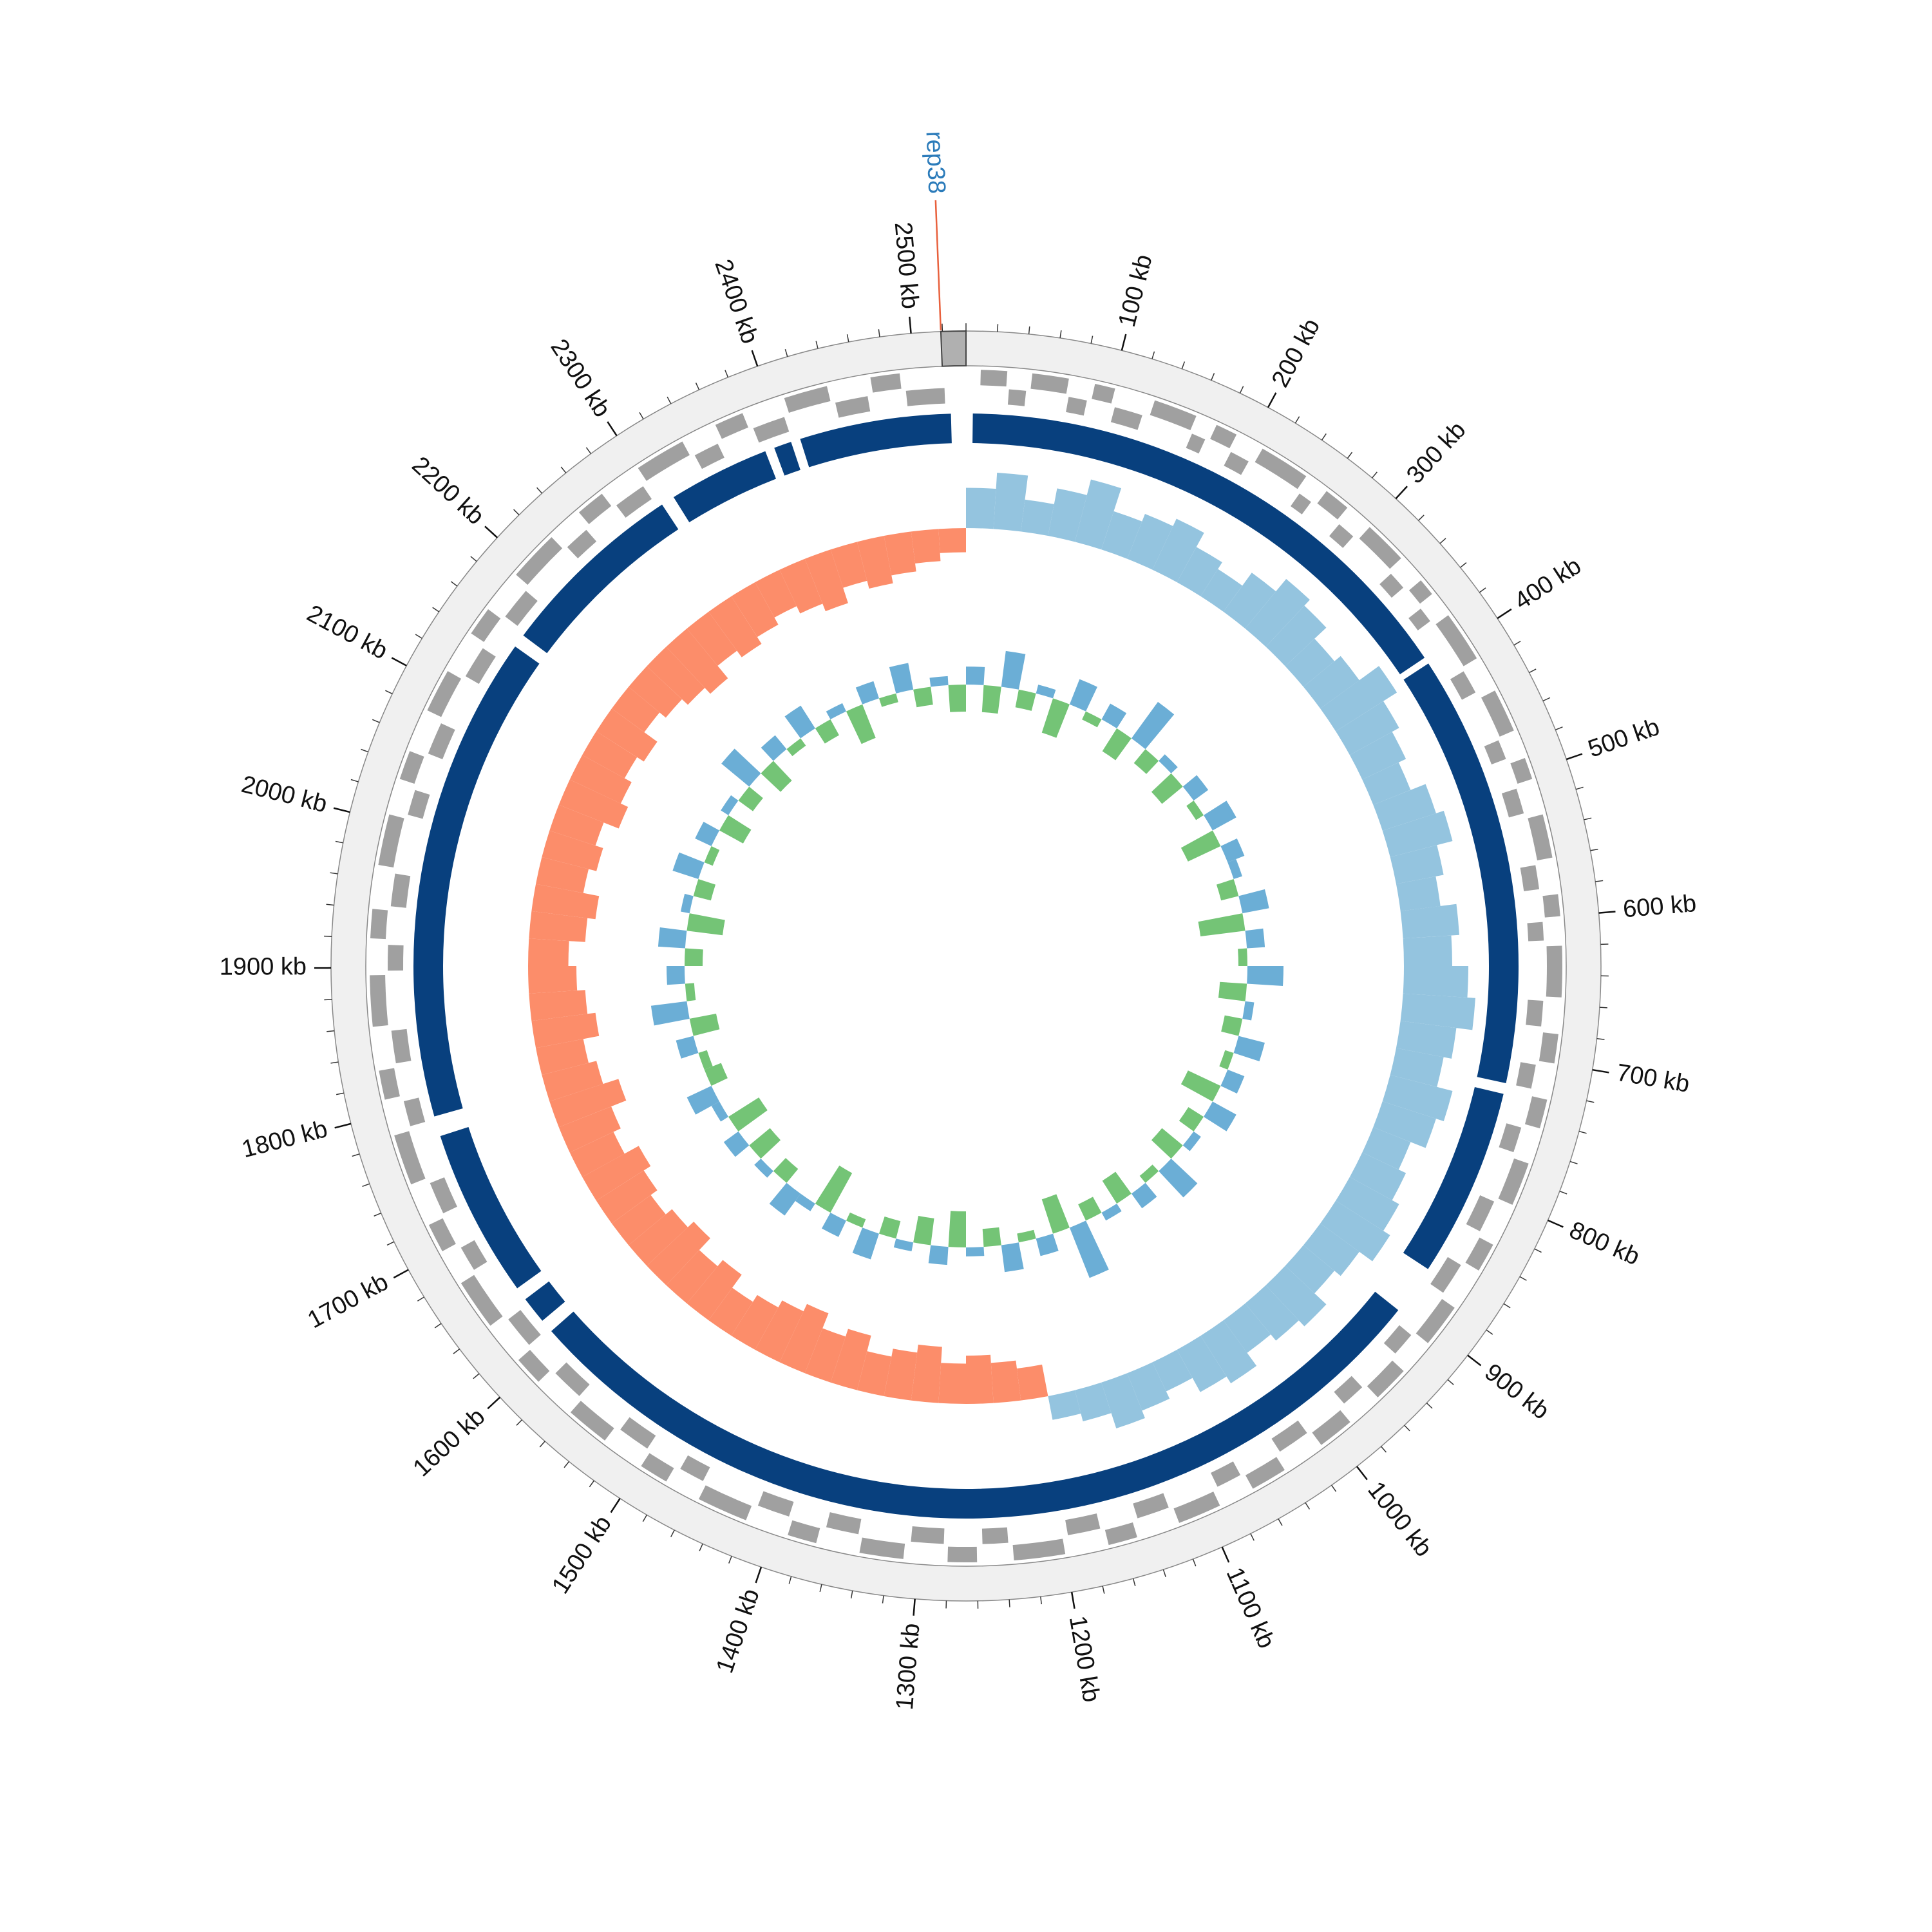 This screenshot has height=1932, width=1932. What do you see at coordinates (1624, 739) in the screenshot?
I see `tick-label: 500 kb` at bounding box center [1624, 739].